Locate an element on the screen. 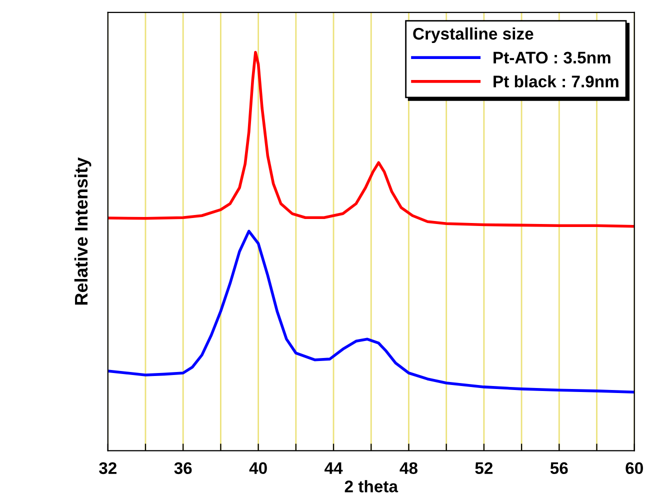  x-tick-label: 32 is located at coordinates (107, 468).